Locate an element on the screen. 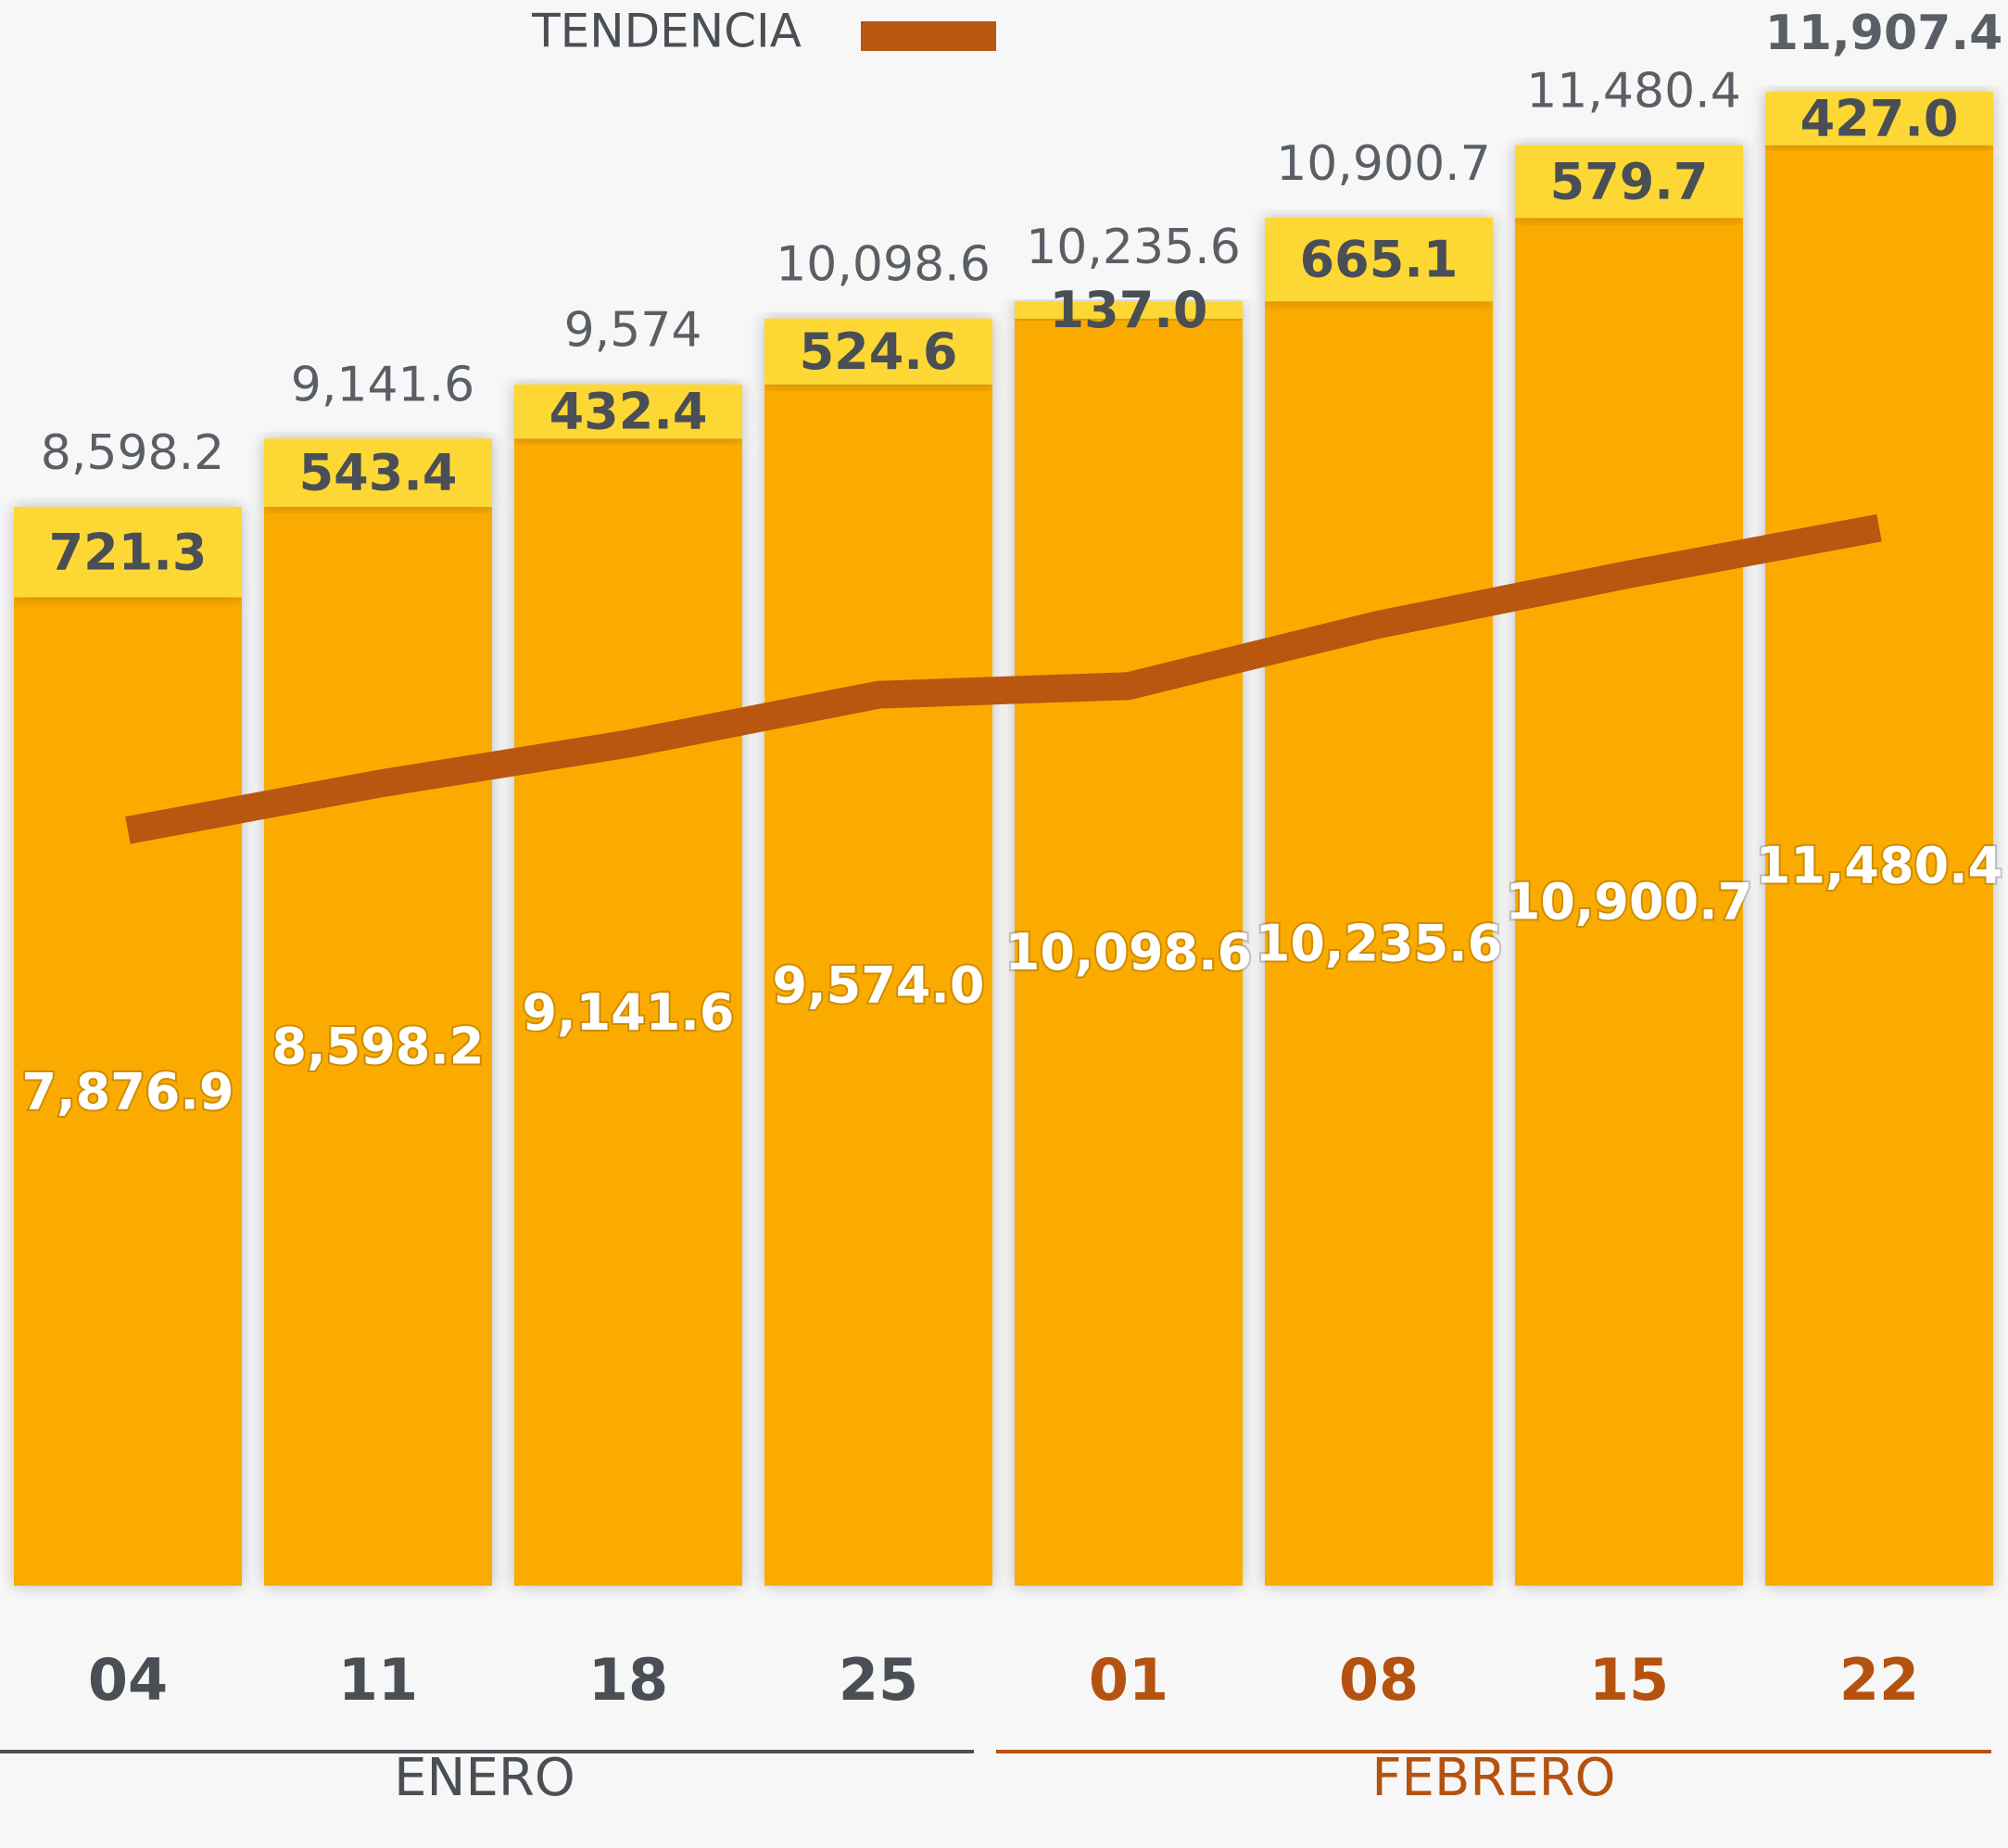  value-label: 9,574.0 is located at coordinates (879, 985).